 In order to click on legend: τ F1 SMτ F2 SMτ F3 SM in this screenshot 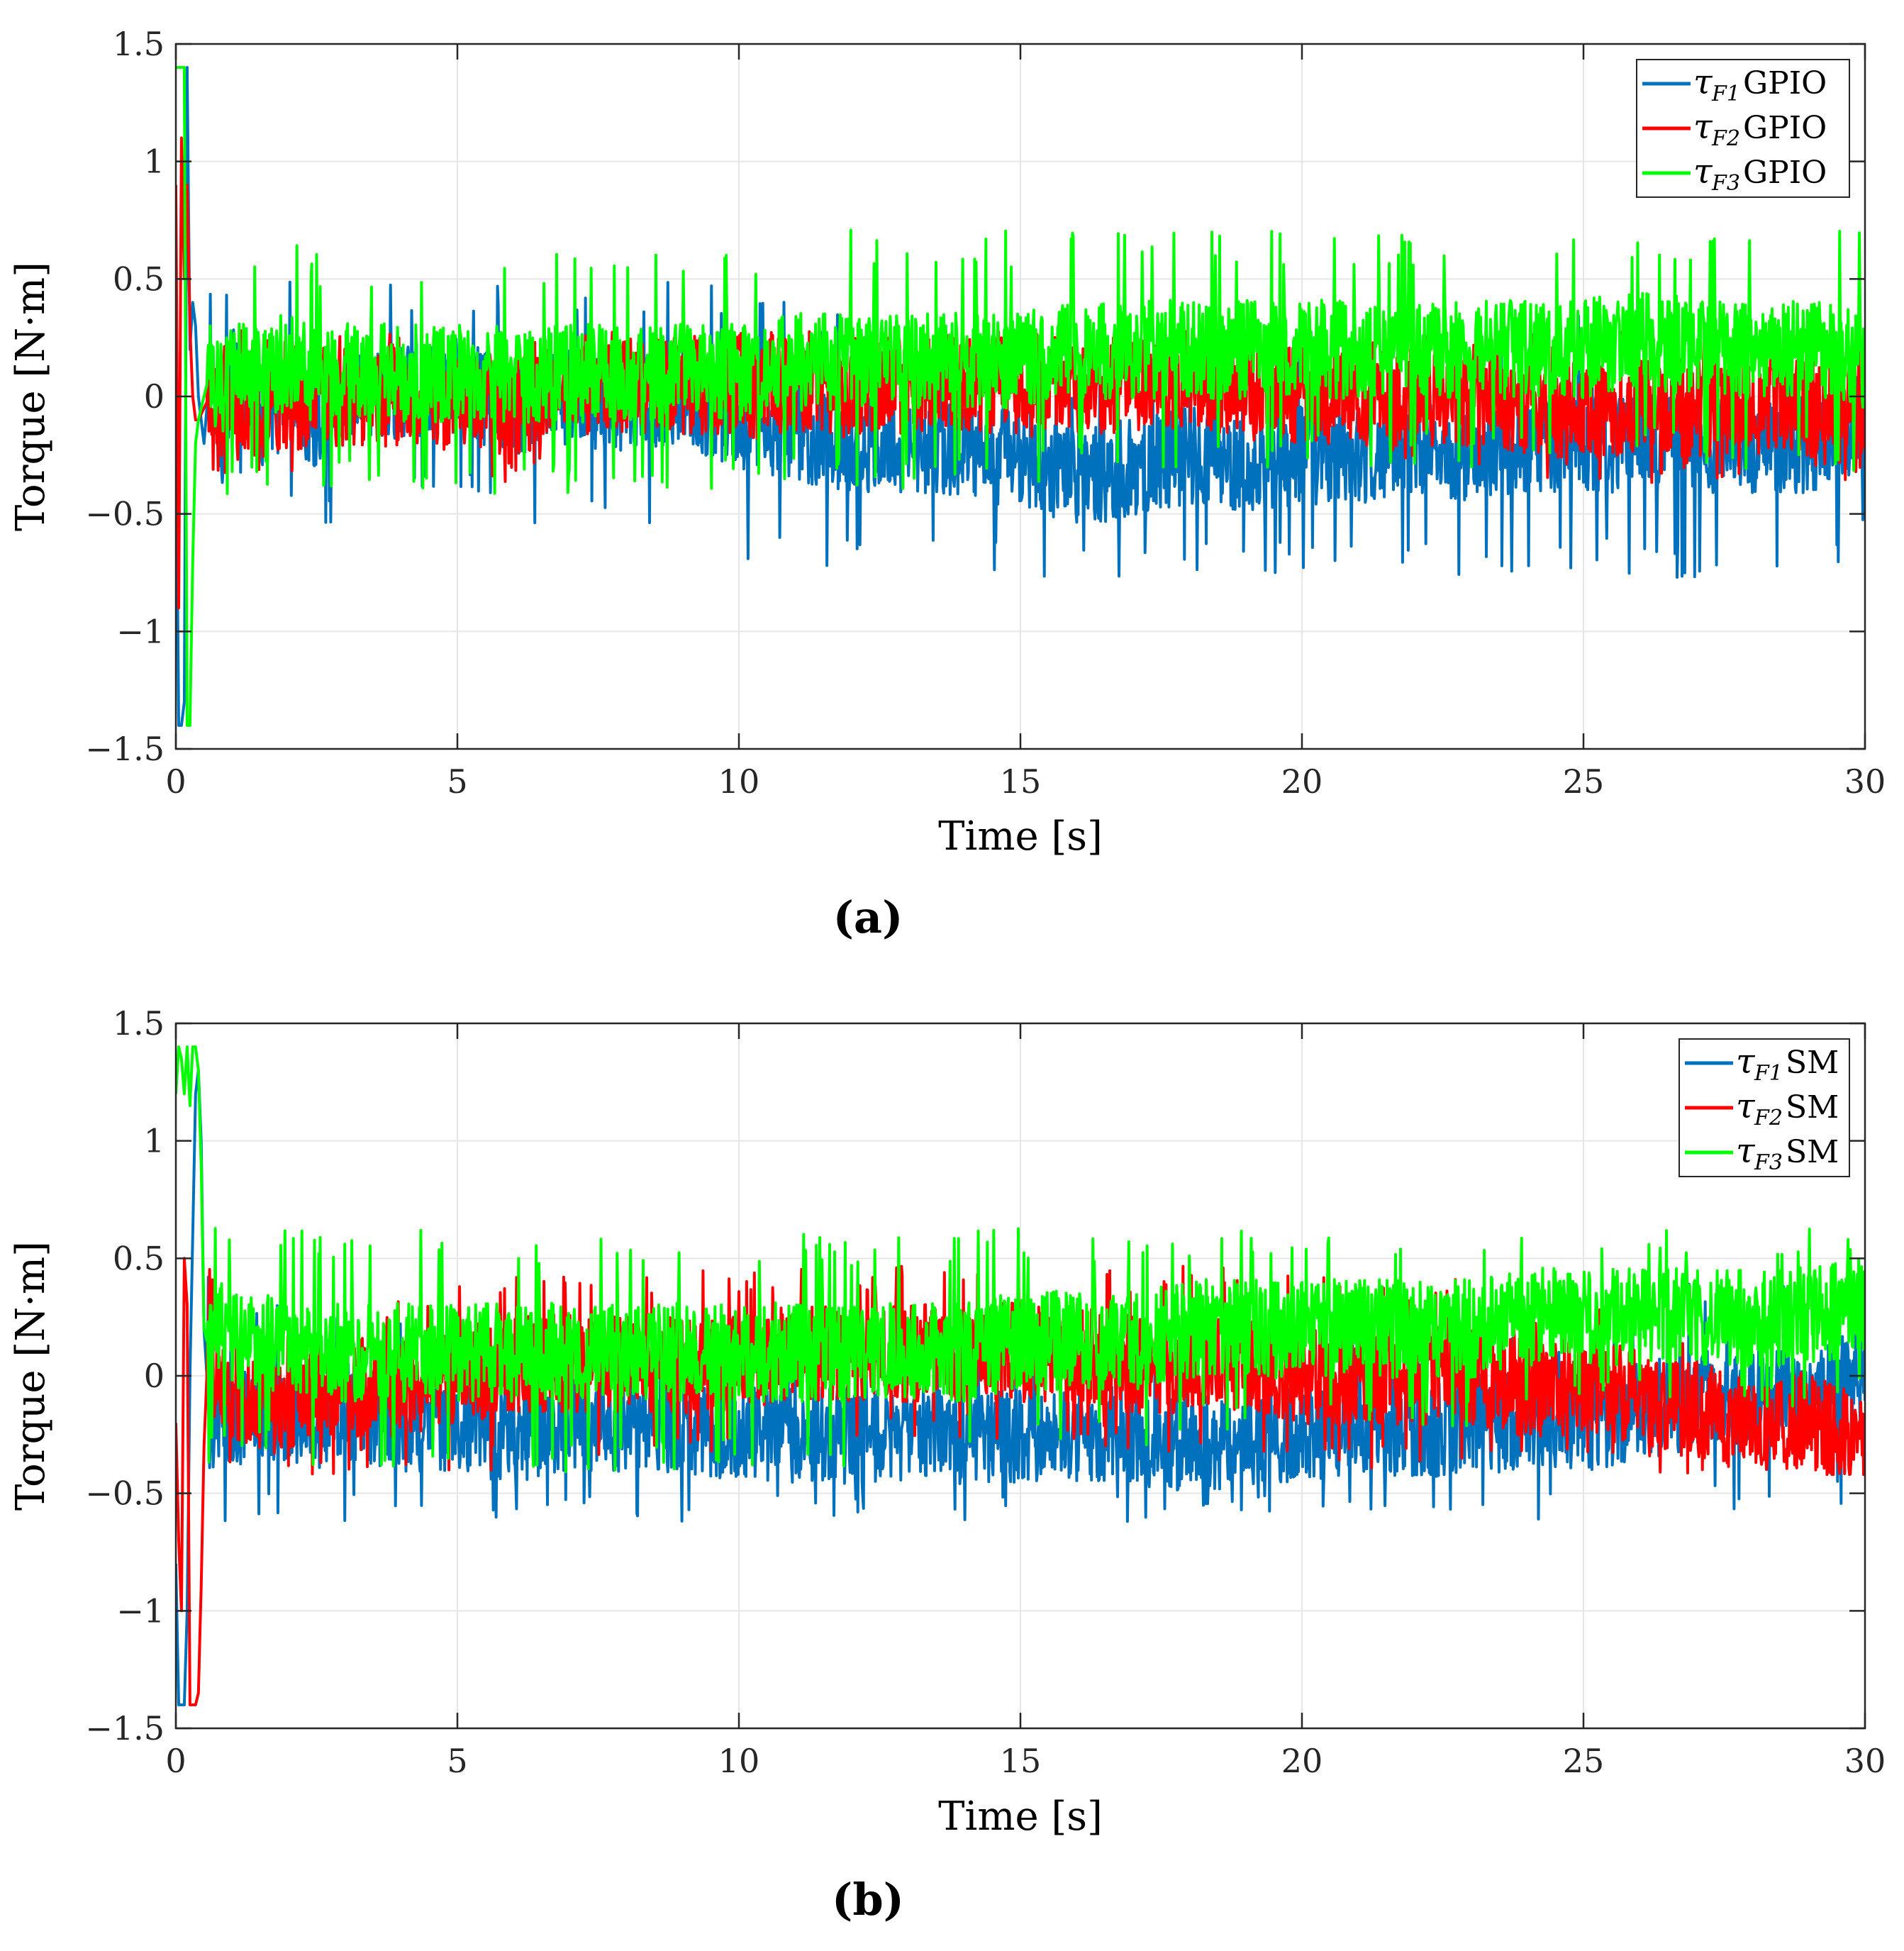, I will do `click(1764, 1107)`.